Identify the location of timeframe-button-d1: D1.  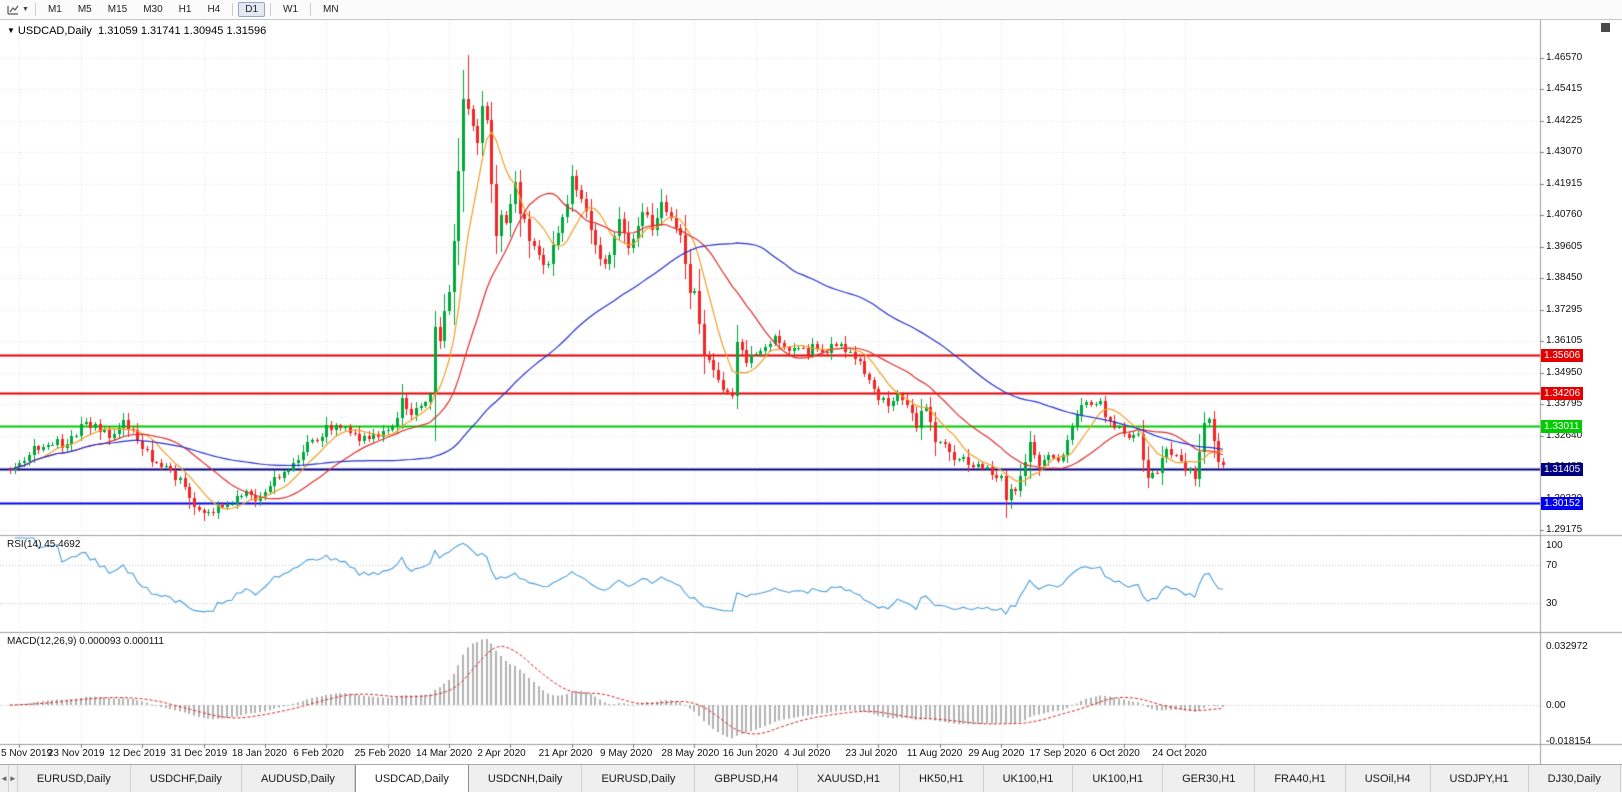
(252, 9).